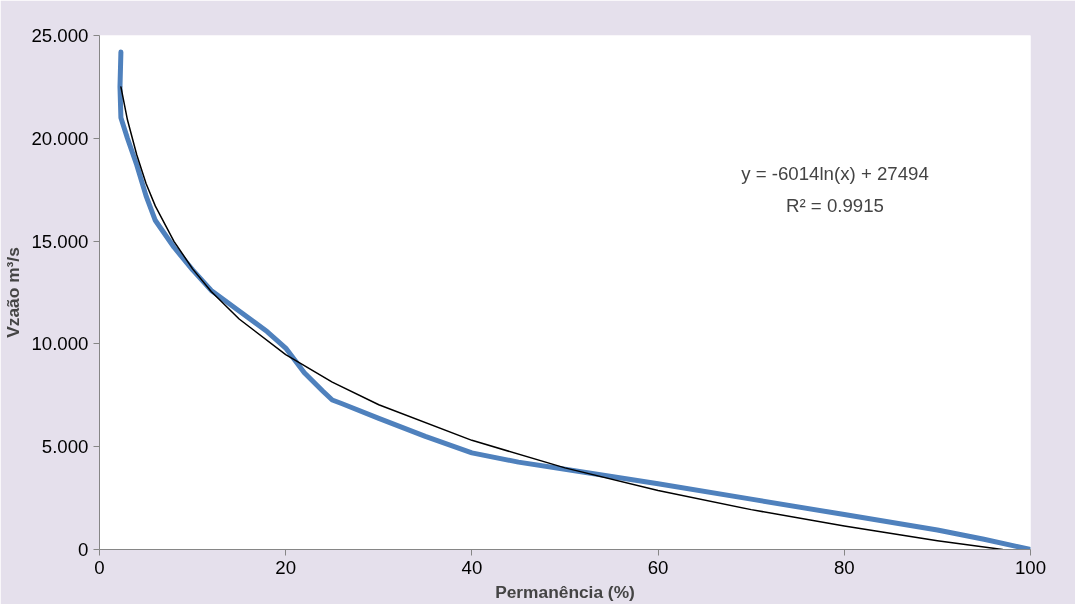 This screenshot has width=1081, height=610. What do you see at coordinates (99, 567) in the screenshot?
I see `x-tick-label: 0` at bounding box center [99, 567].